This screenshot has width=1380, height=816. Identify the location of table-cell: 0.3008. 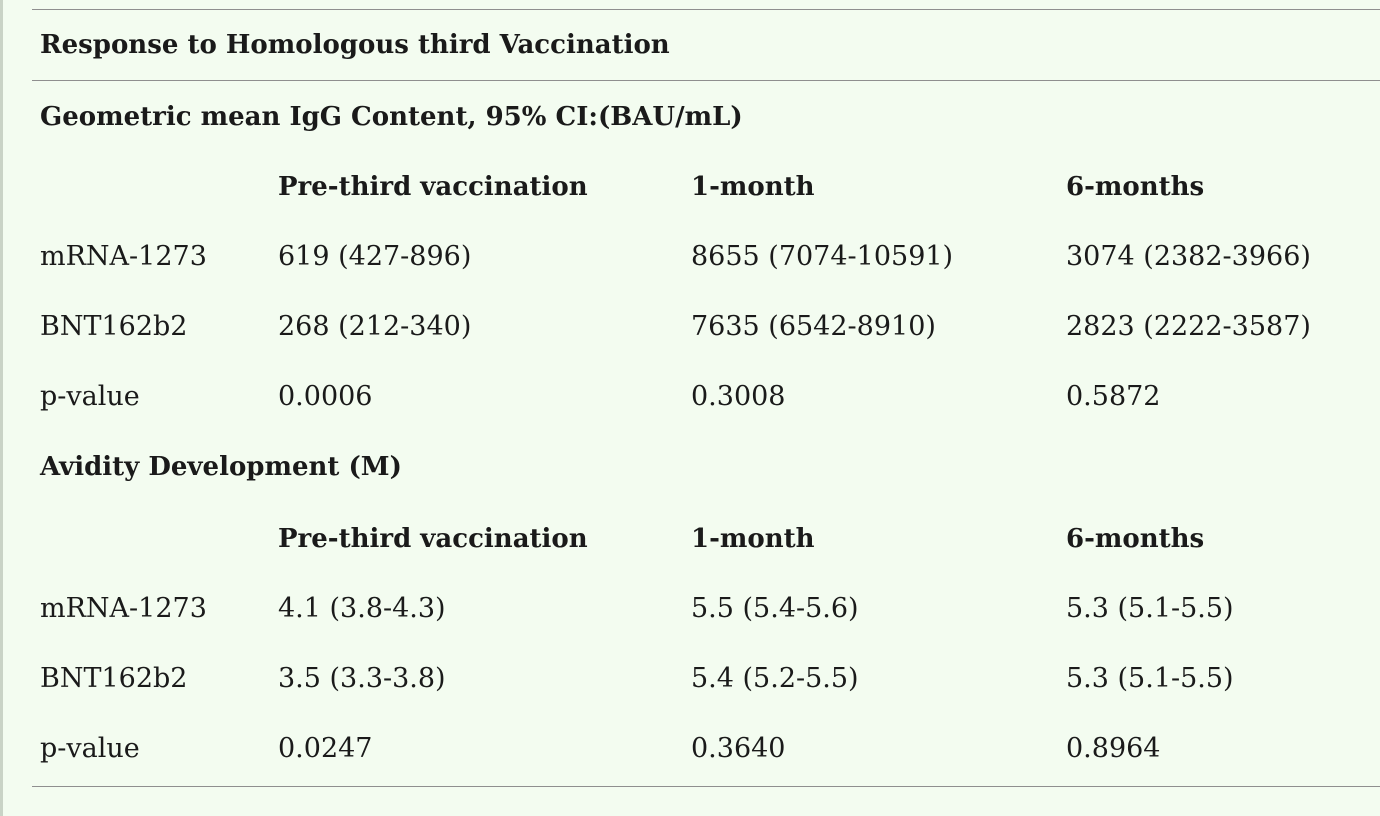
(738, 396).